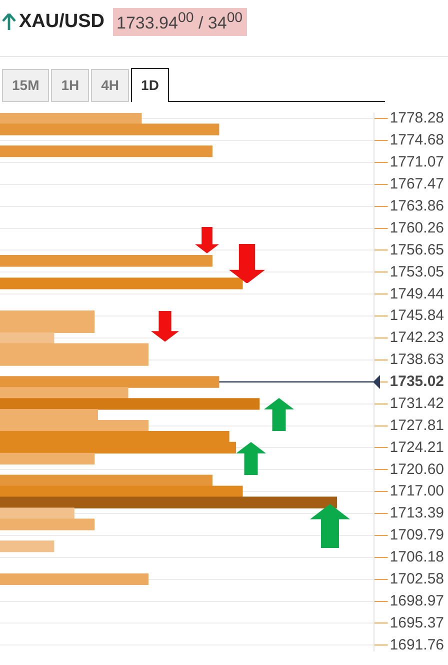 Image resolution: width=448 pixels, height=665 pixels. I want to click on y-tick-label: 1695.37, so click(417, 623).